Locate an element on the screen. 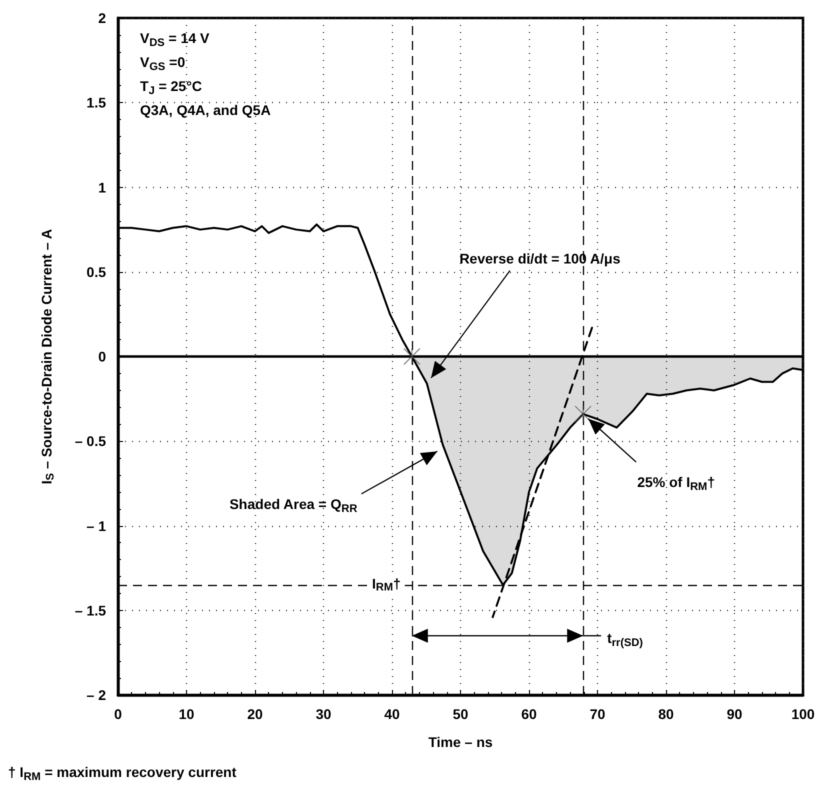 Image resolution: width=829 pixels, height=792 pixels. y-tick-label: – 1 is located at coordinates (96, 526).